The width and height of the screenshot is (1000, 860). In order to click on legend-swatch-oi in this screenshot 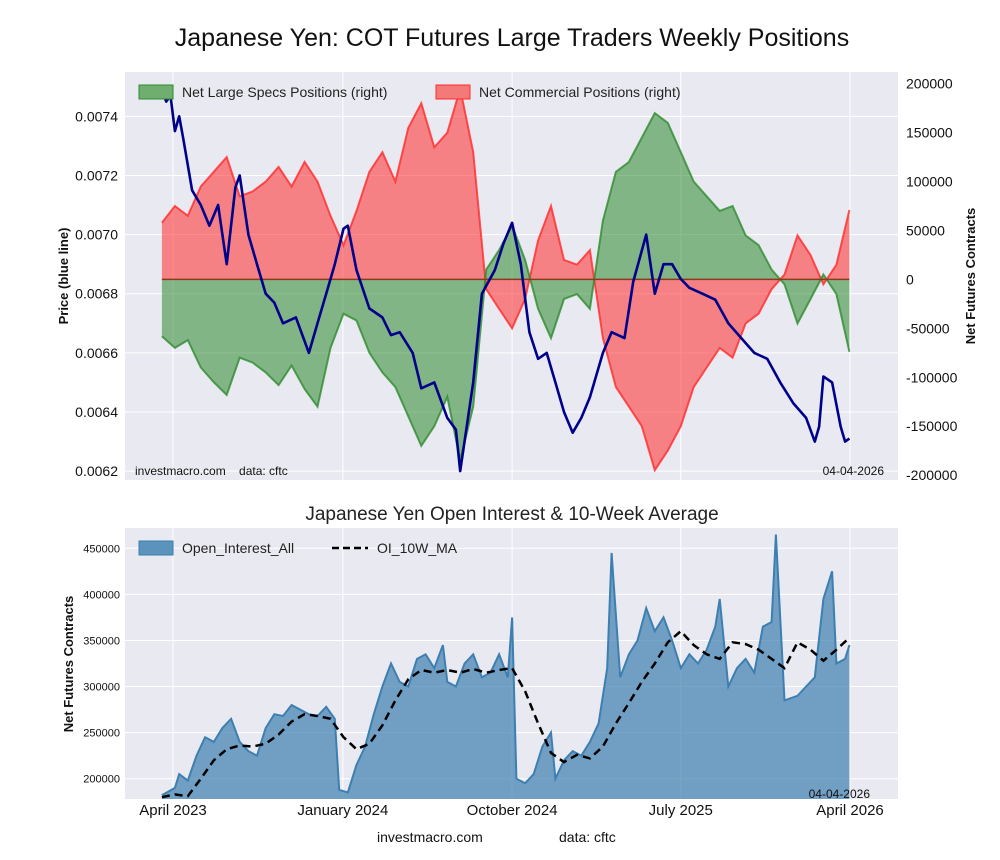, I will do `click(156, 548)`.